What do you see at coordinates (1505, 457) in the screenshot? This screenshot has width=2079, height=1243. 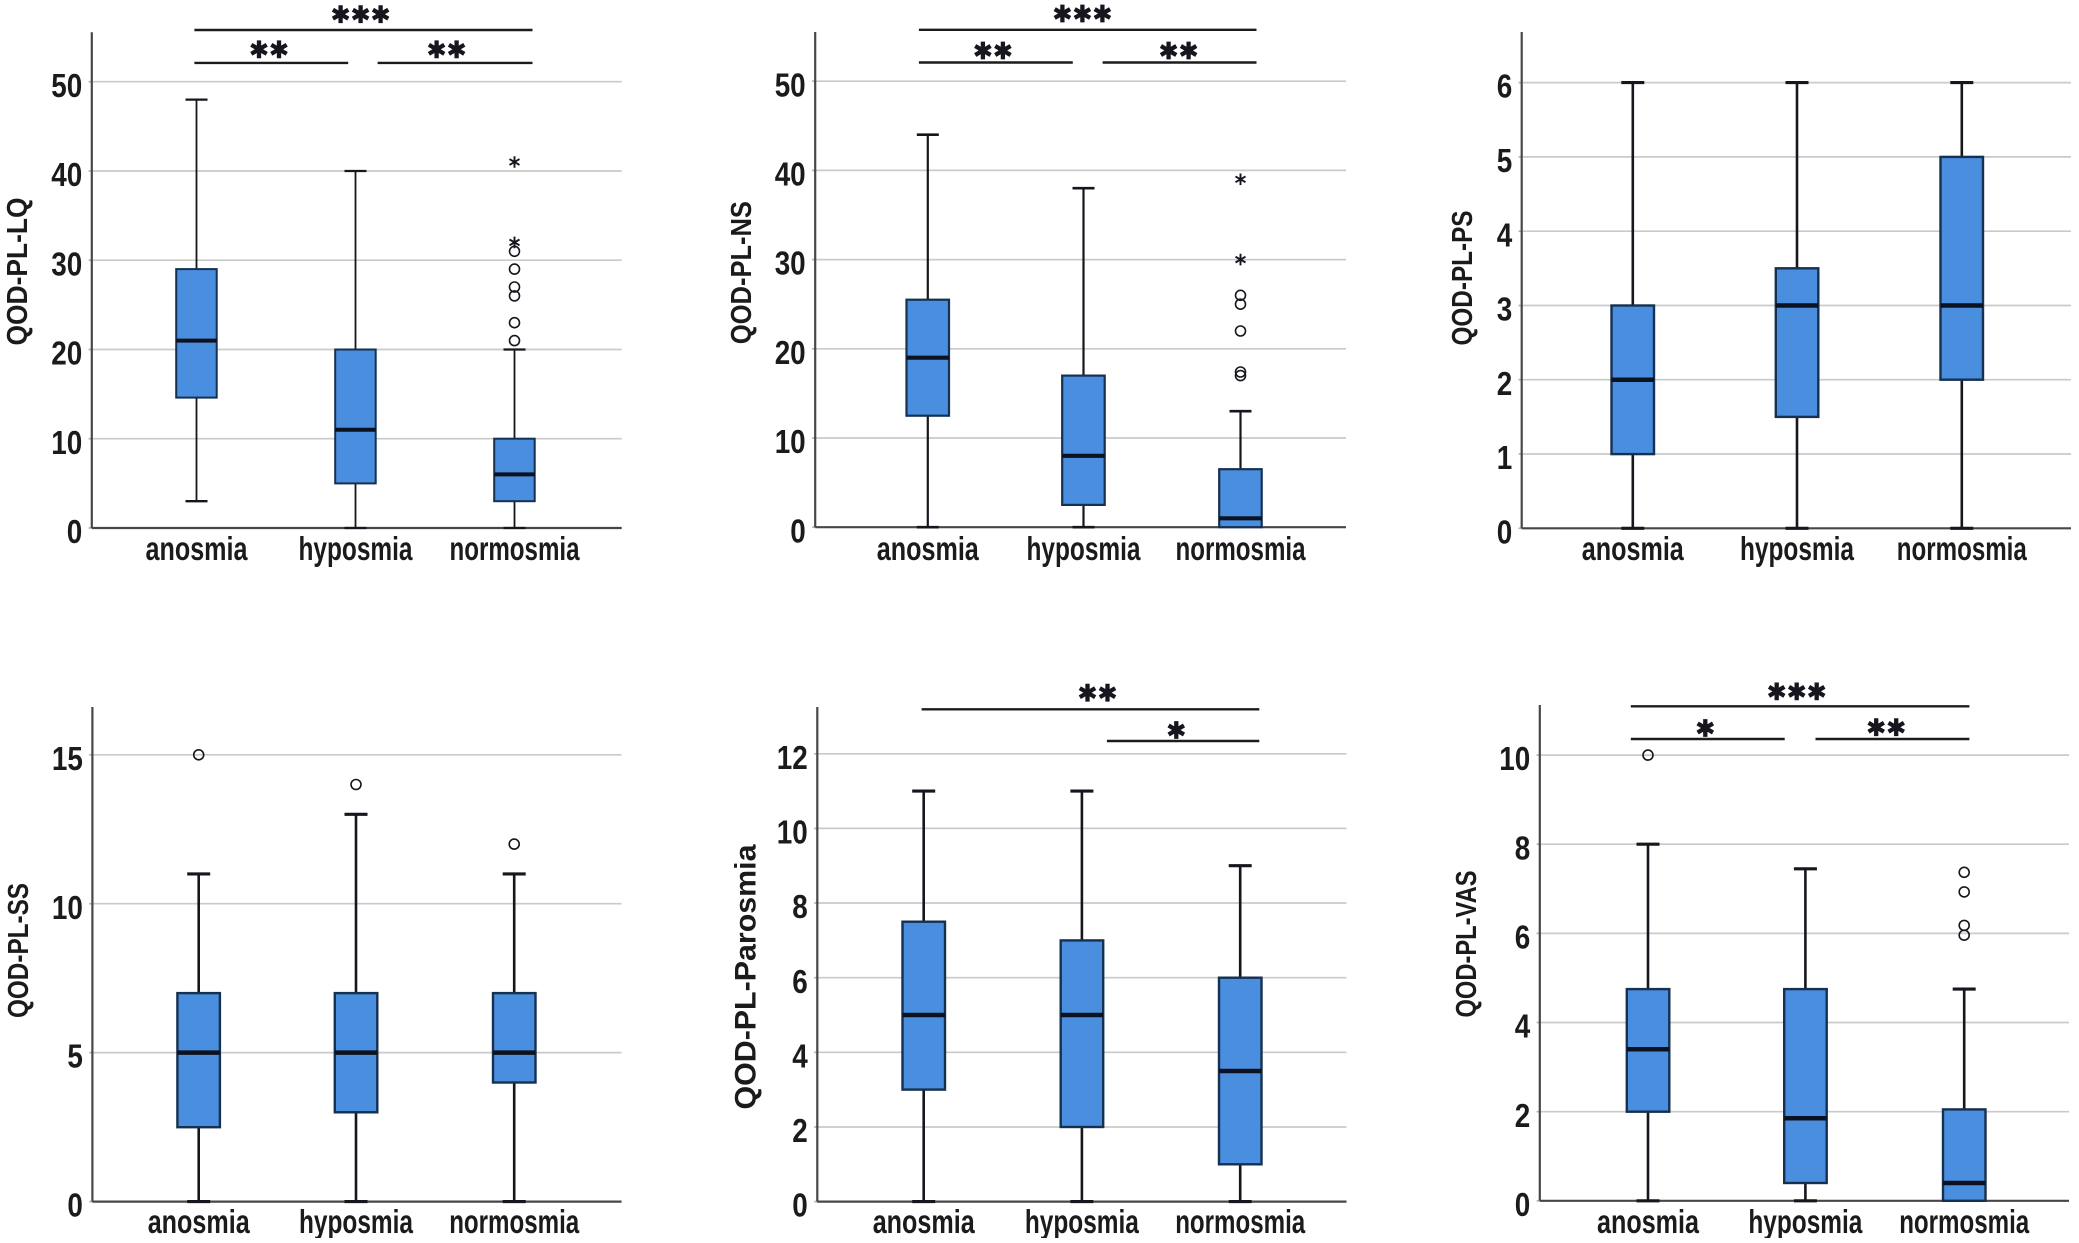 I see `svg-text: 1` at bounding box center [1505, 457].